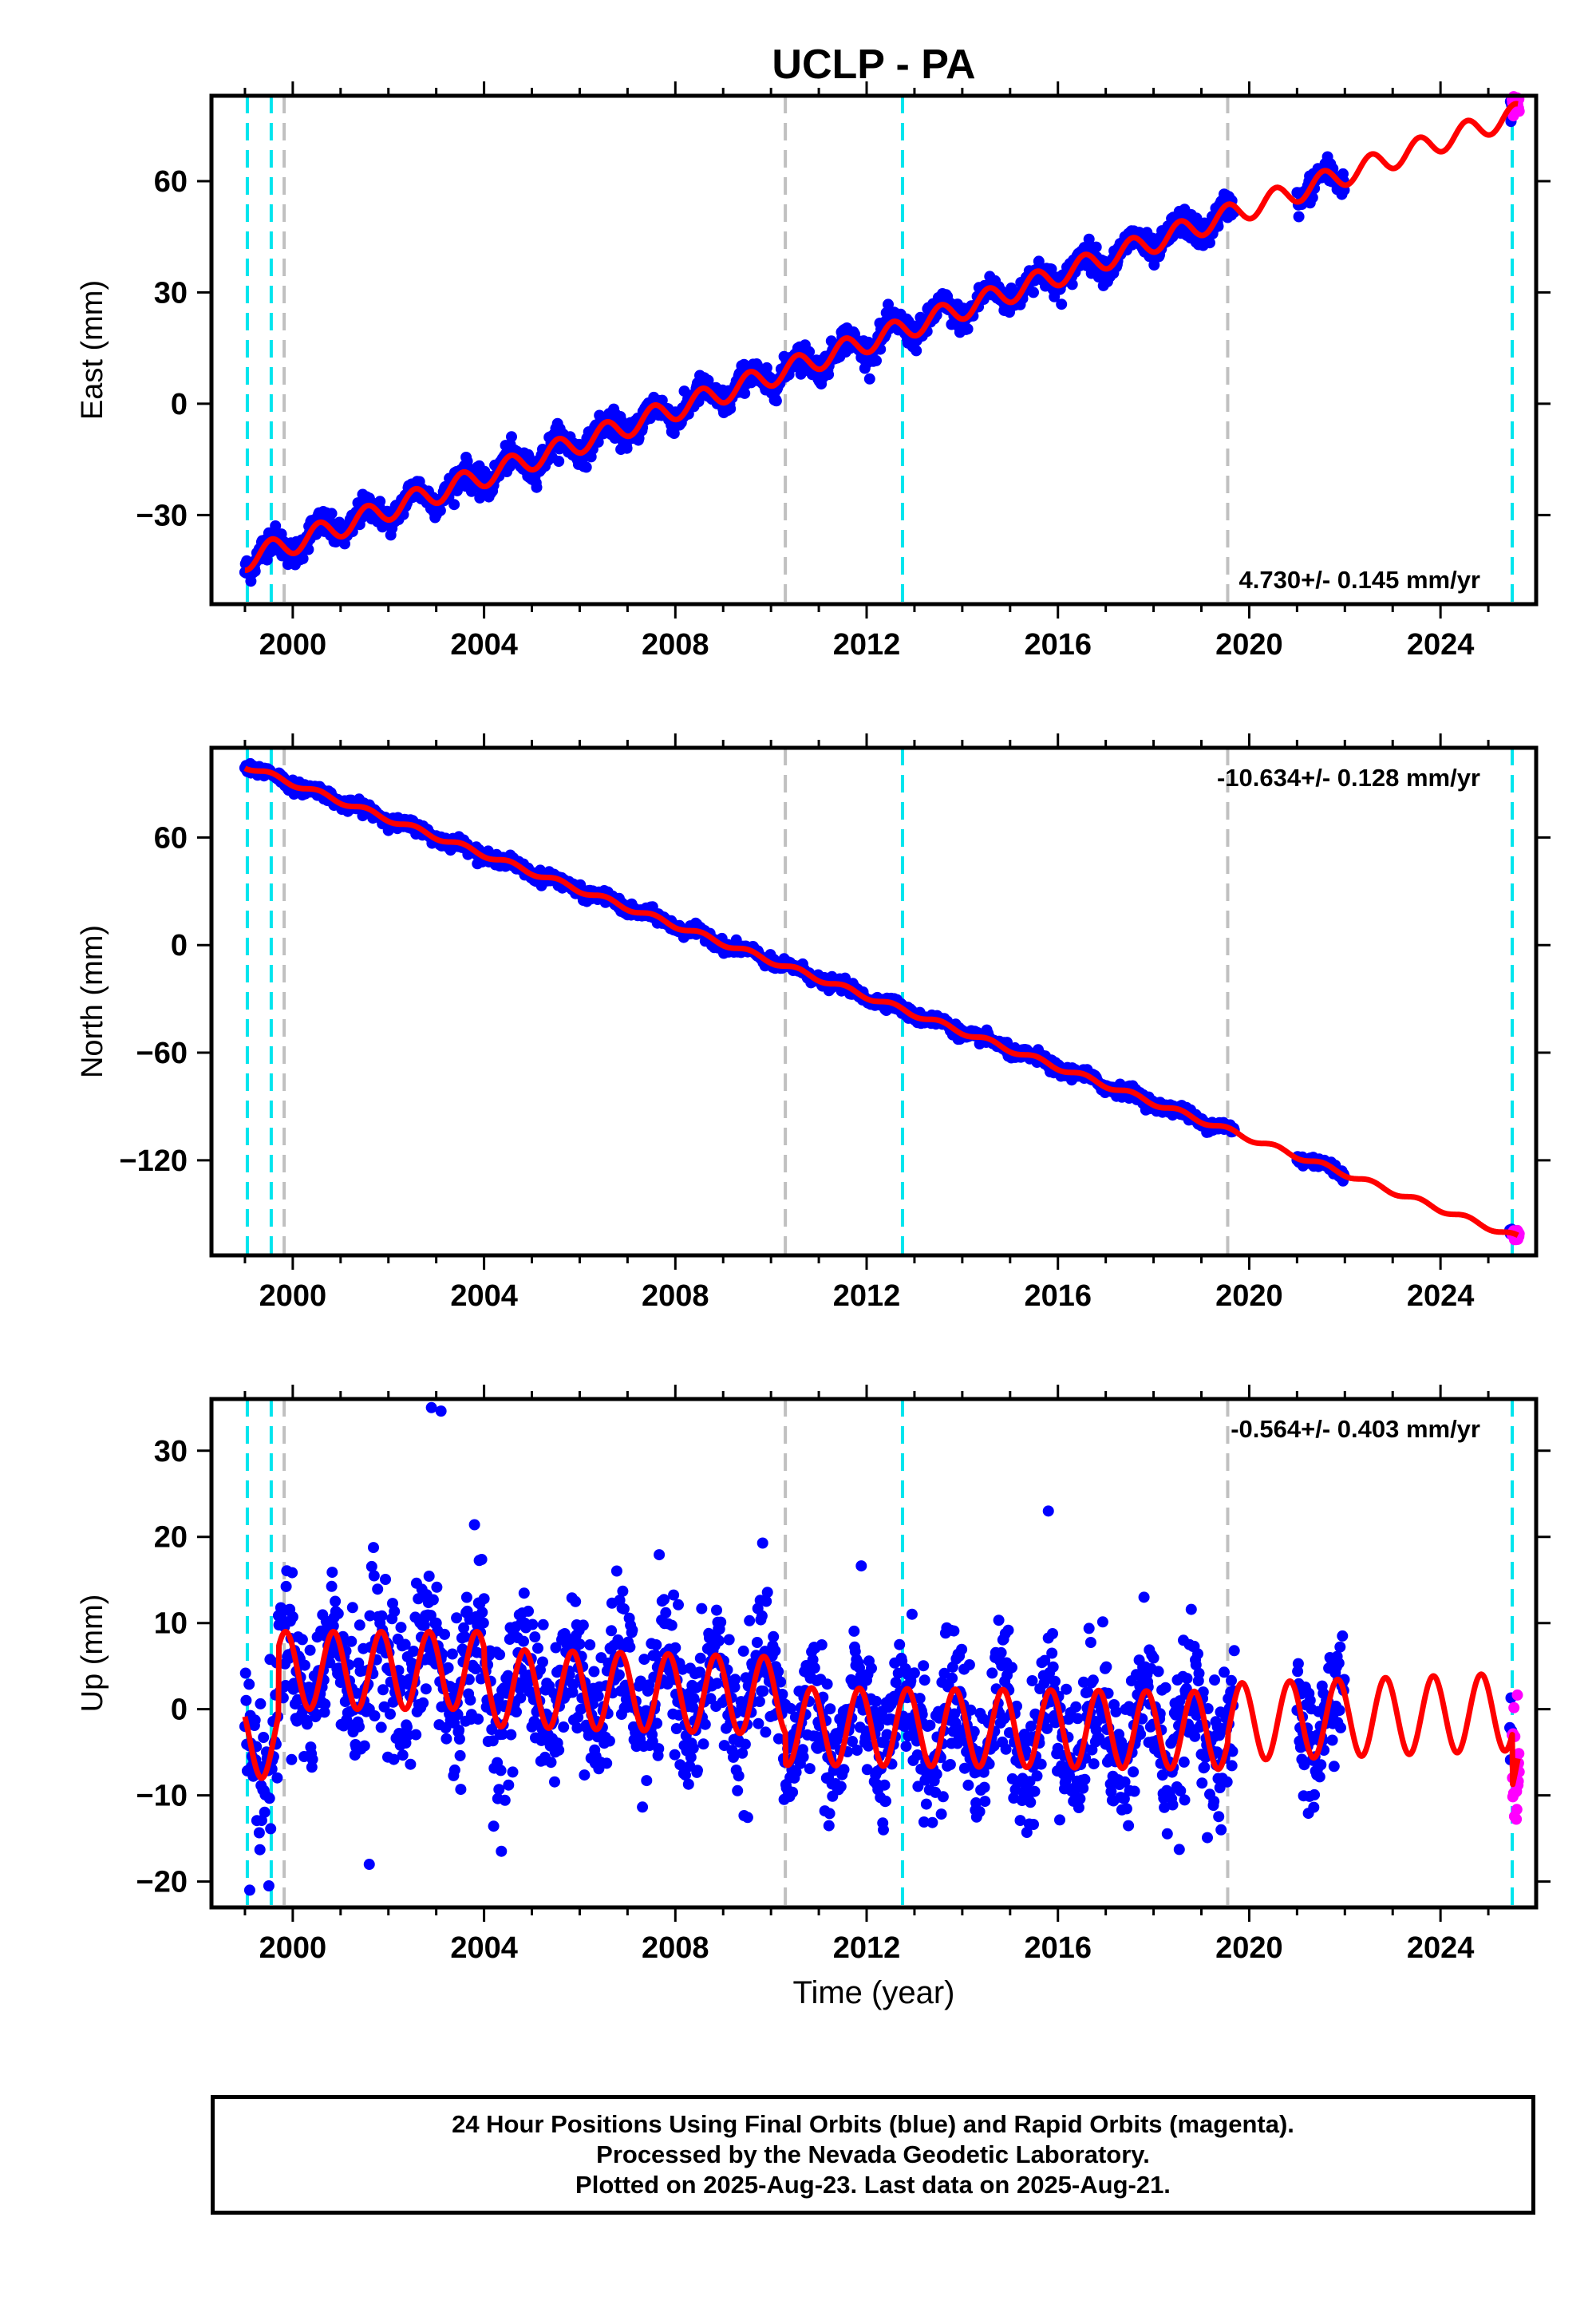 The height and width of the screenshot is (2320, 1596). I want to click on y-axis-label: North (mm), so click(92, 1001).